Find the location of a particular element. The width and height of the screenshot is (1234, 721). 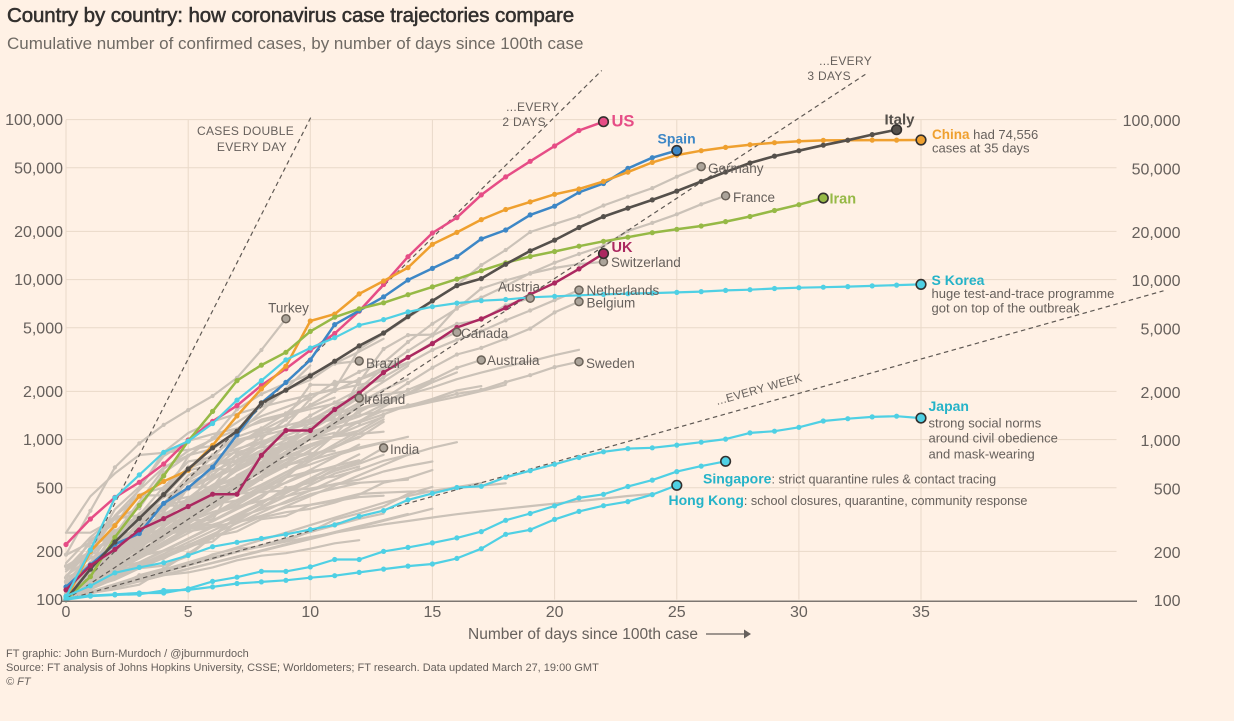

svg-text: US is located at coordinates (623, 122).